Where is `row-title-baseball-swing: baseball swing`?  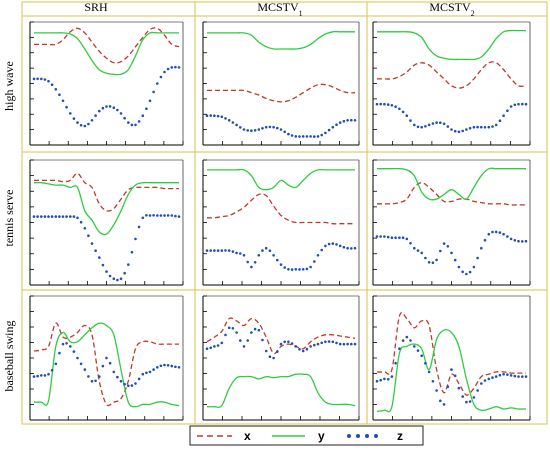
row-title-baseball-swing: baseball swing is located at coordinates (9, 356).